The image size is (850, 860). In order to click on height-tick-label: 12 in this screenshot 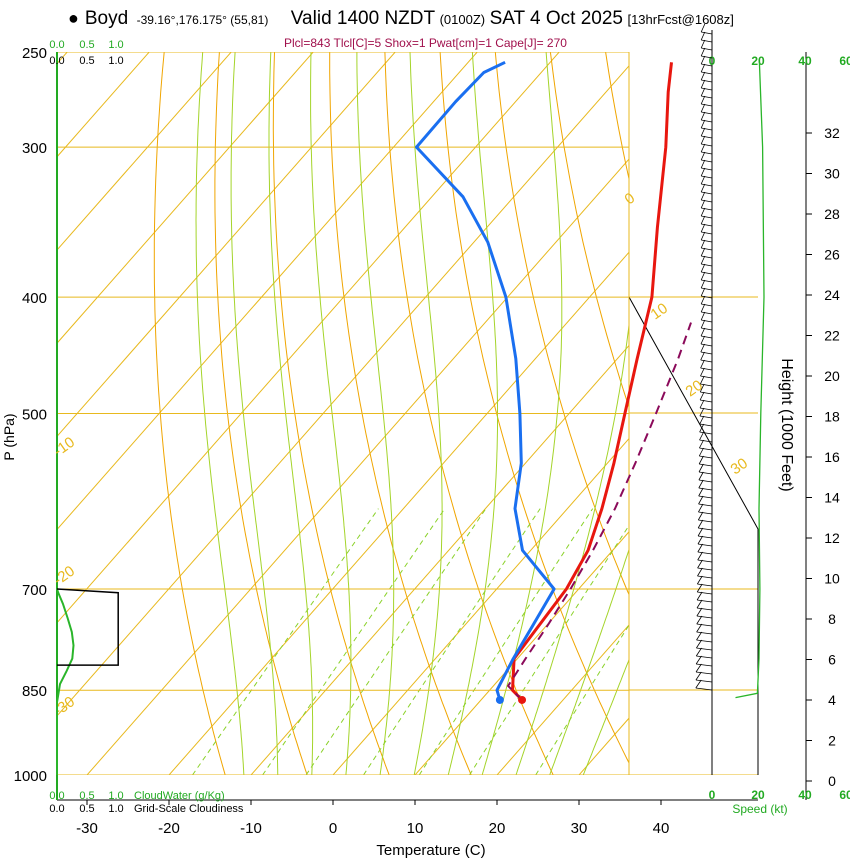, I will do `click(832, 538)`.